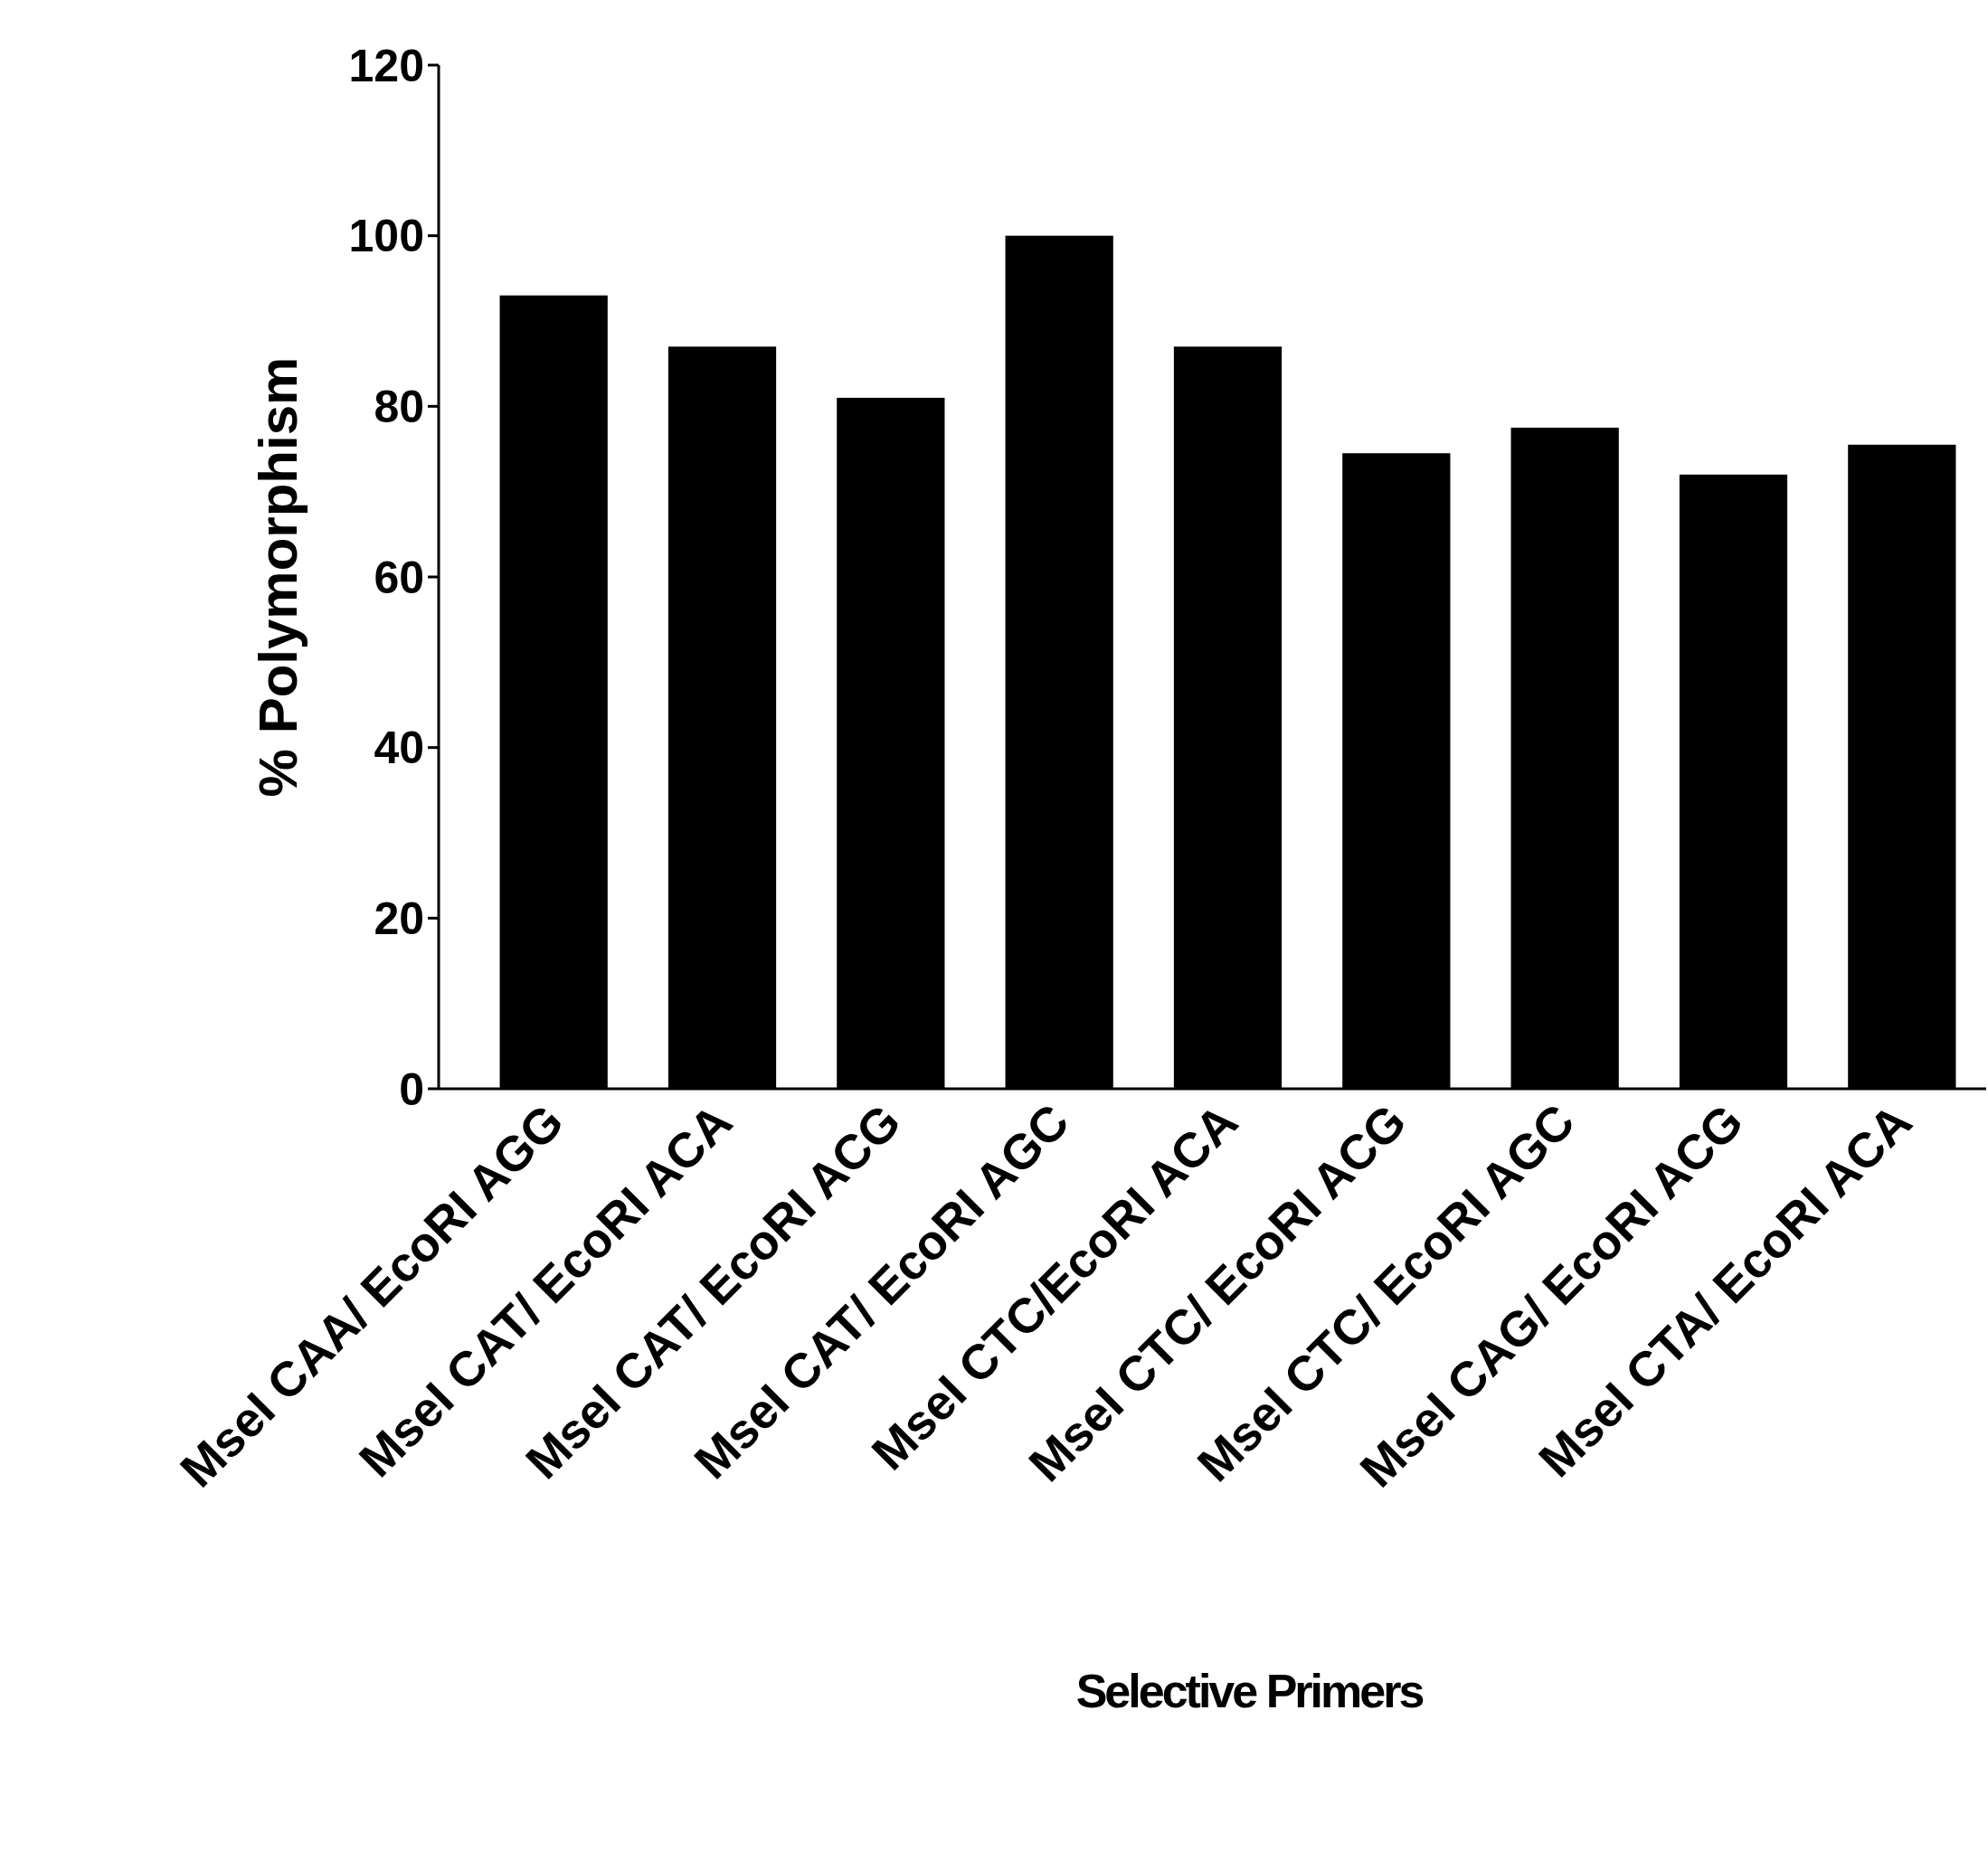 This screenshot has height=1852, width=1988. Describe the element at coordinates (278, 577) in the screenshot. I see `y-axis-title: % Polymorphism` at that location.